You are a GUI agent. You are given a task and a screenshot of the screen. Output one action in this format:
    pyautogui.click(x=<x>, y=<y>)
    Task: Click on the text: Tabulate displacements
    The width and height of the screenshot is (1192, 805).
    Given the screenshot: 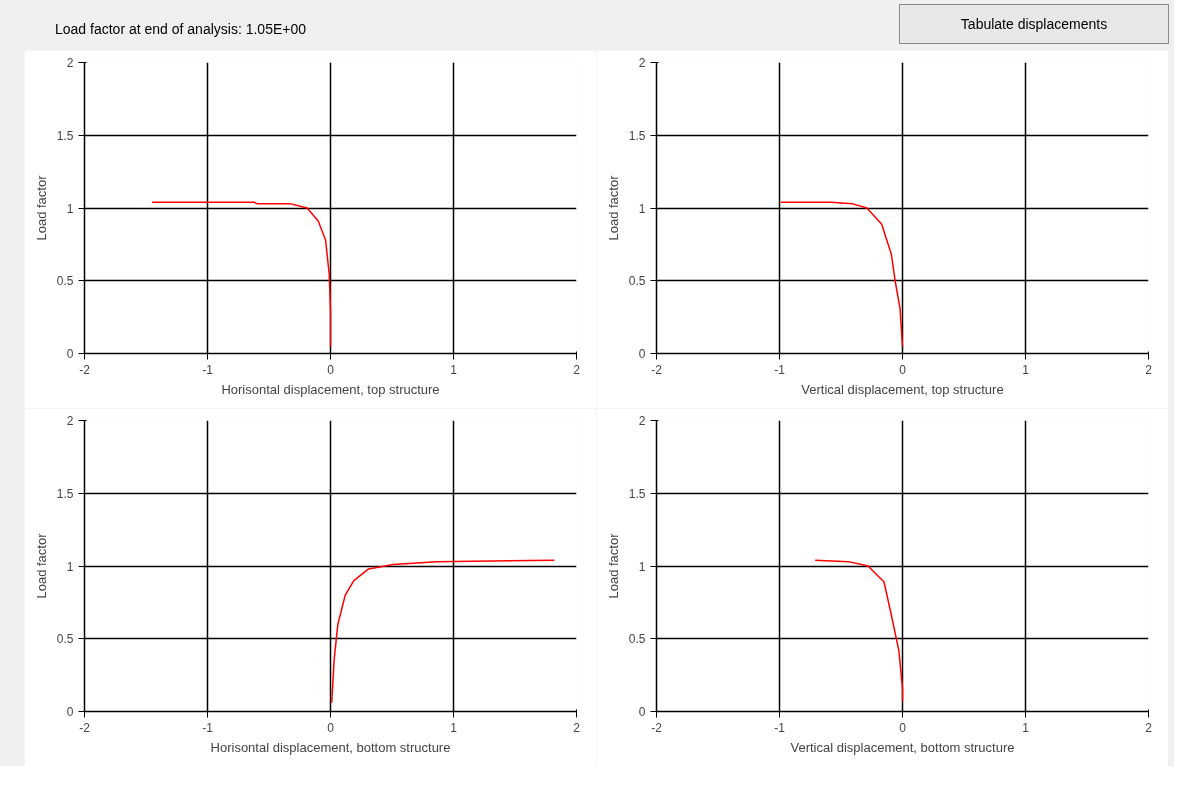 What is the action you would take?
    pyautogui.click(x=1034, y=24)
    